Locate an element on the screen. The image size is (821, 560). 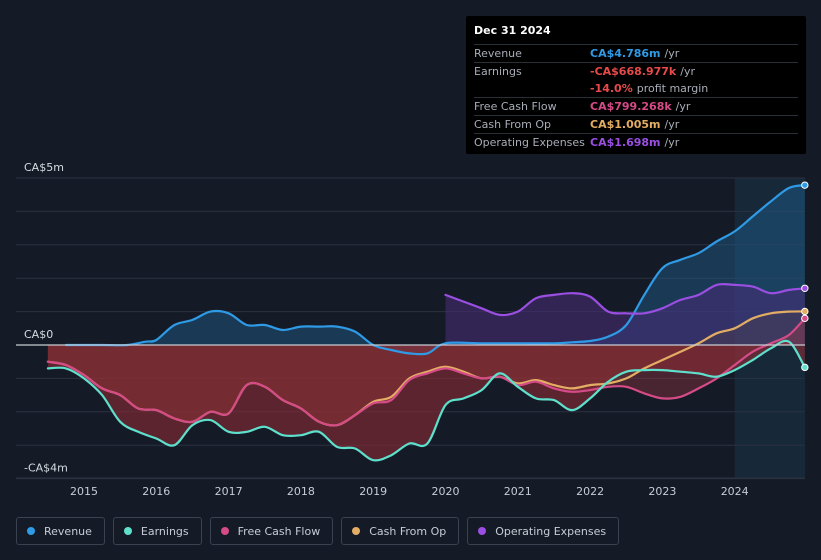
tooltip-row-label is located at coordinates (532, 88).